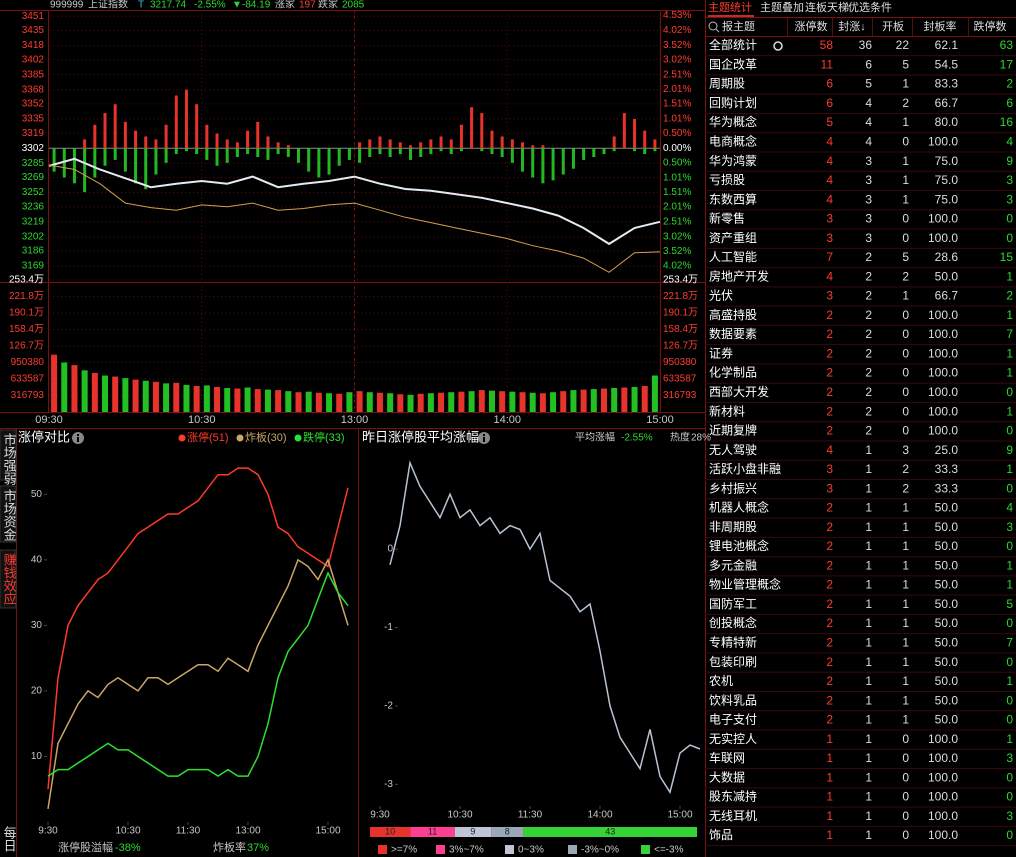 The image size is (1016, 857). Describe the element at coordinates (9, 838) in the screenshot. I see `sidebar-tab: 每日` at that location.